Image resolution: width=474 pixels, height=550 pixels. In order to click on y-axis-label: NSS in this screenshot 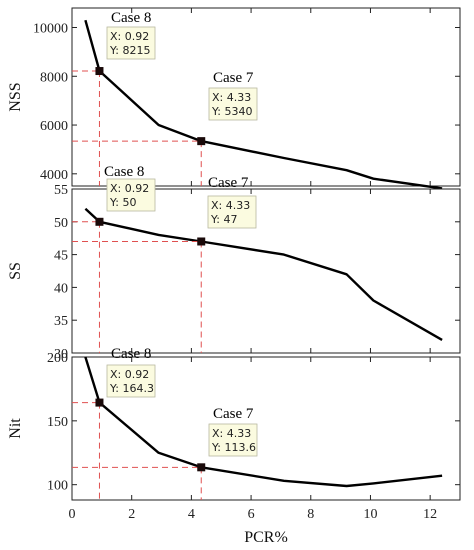, I will do `click(15, 96)`.